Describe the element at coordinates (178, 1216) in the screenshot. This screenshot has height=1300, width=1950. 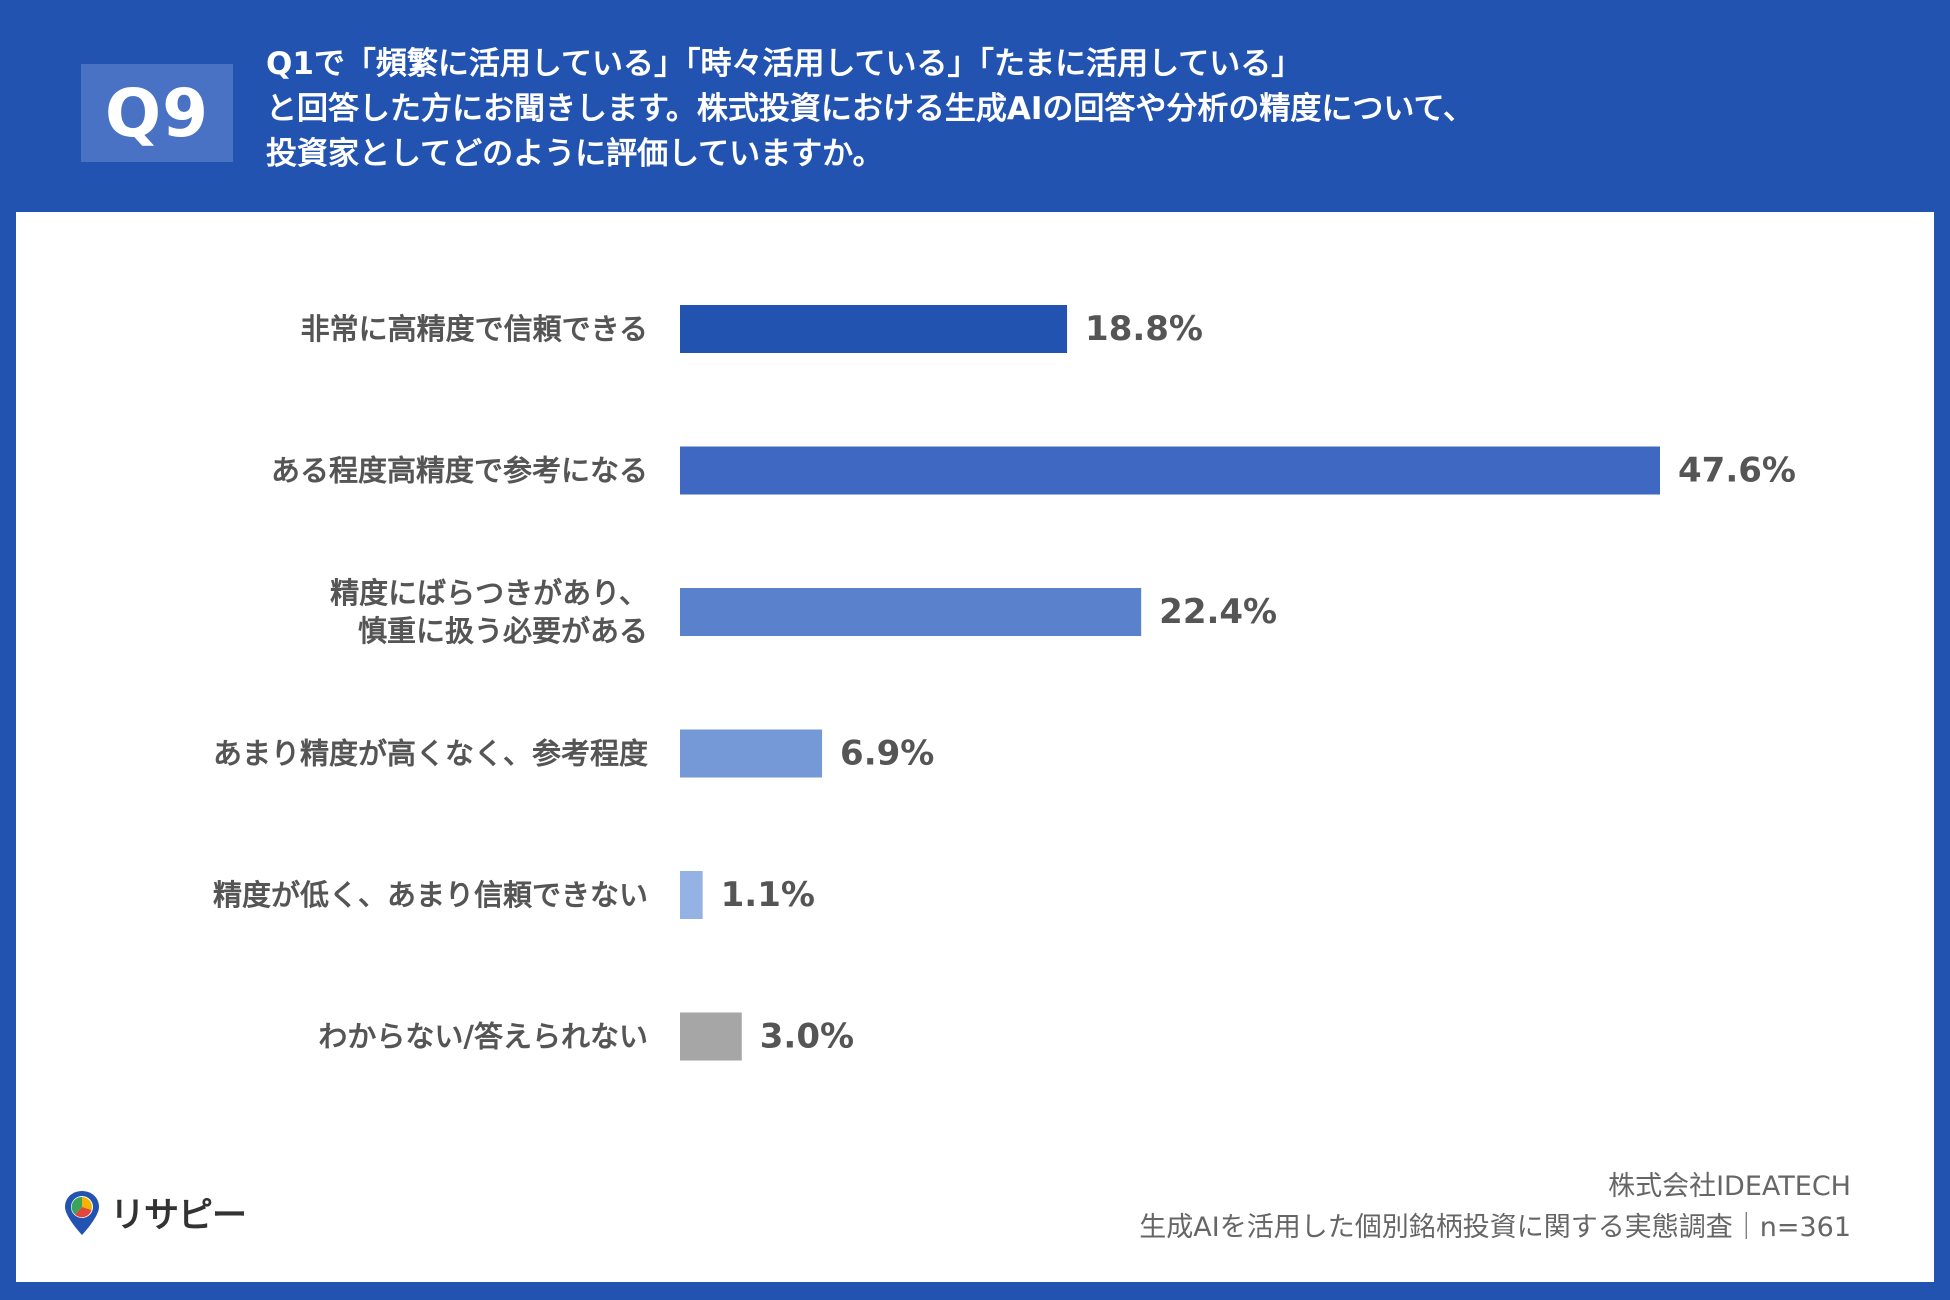
I see `logo-text: リサピー` at that location.